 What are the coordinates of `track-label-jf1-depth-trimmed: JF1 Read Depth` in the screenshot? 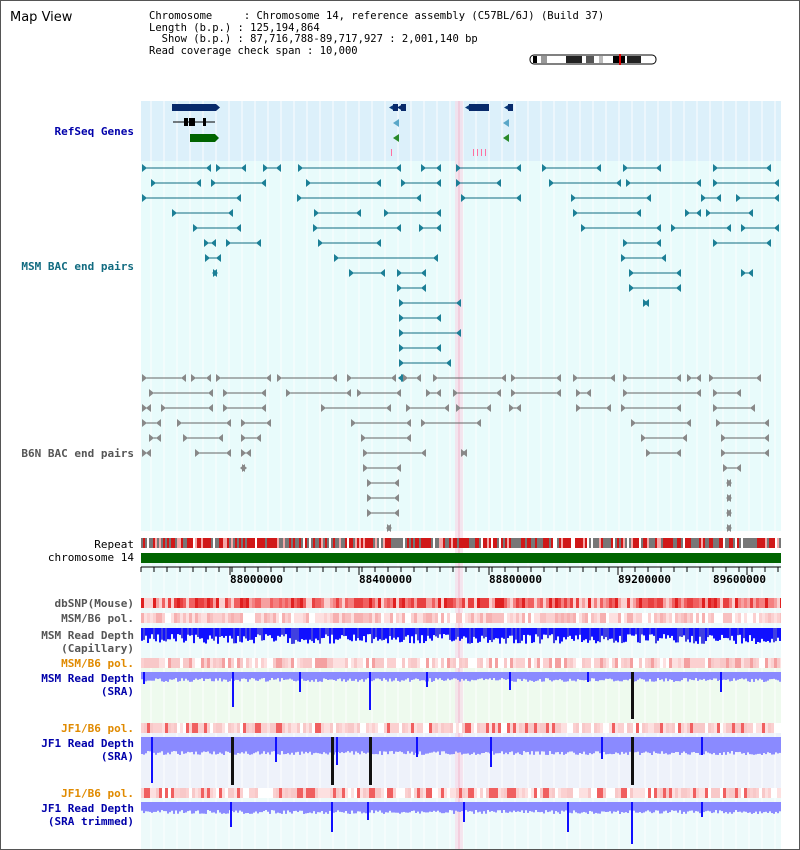 It's located at (87, 808).